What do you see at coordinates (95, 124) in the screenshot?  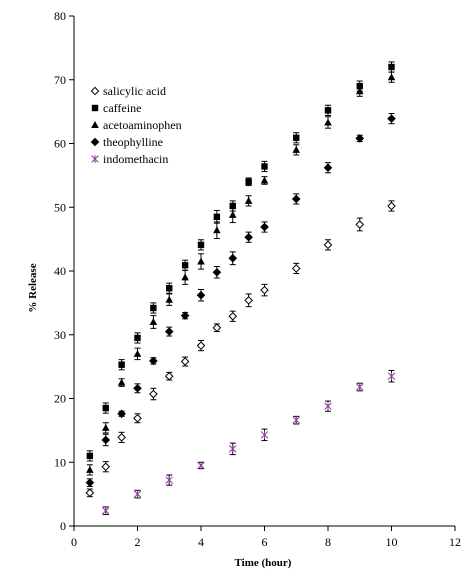 I see `legend-marker-acetoaminophen` at bounding box center [95, 124].